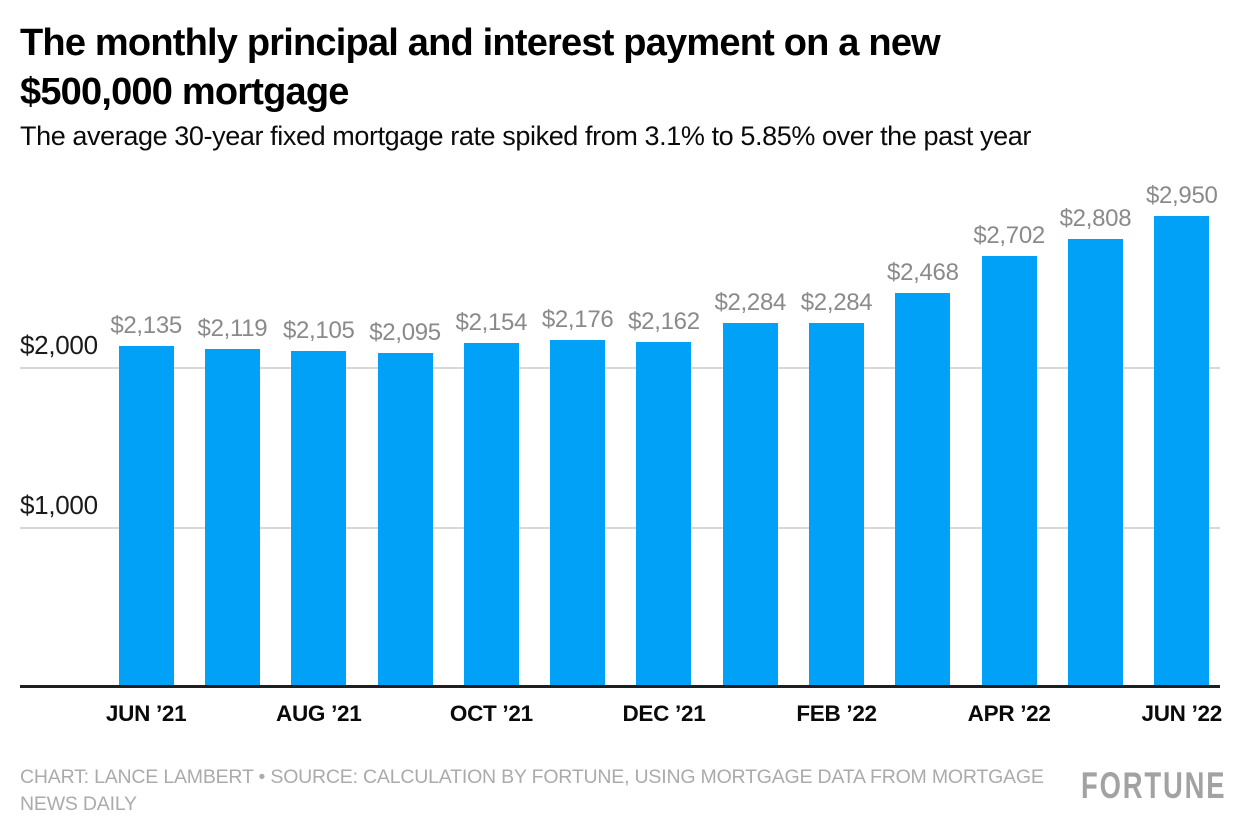 The image size is (1240, 840). What do you see at coordinates (59, 505) in the screenshot?
I see `y-tick-label: $1,000` at bounding box center [59, 505].